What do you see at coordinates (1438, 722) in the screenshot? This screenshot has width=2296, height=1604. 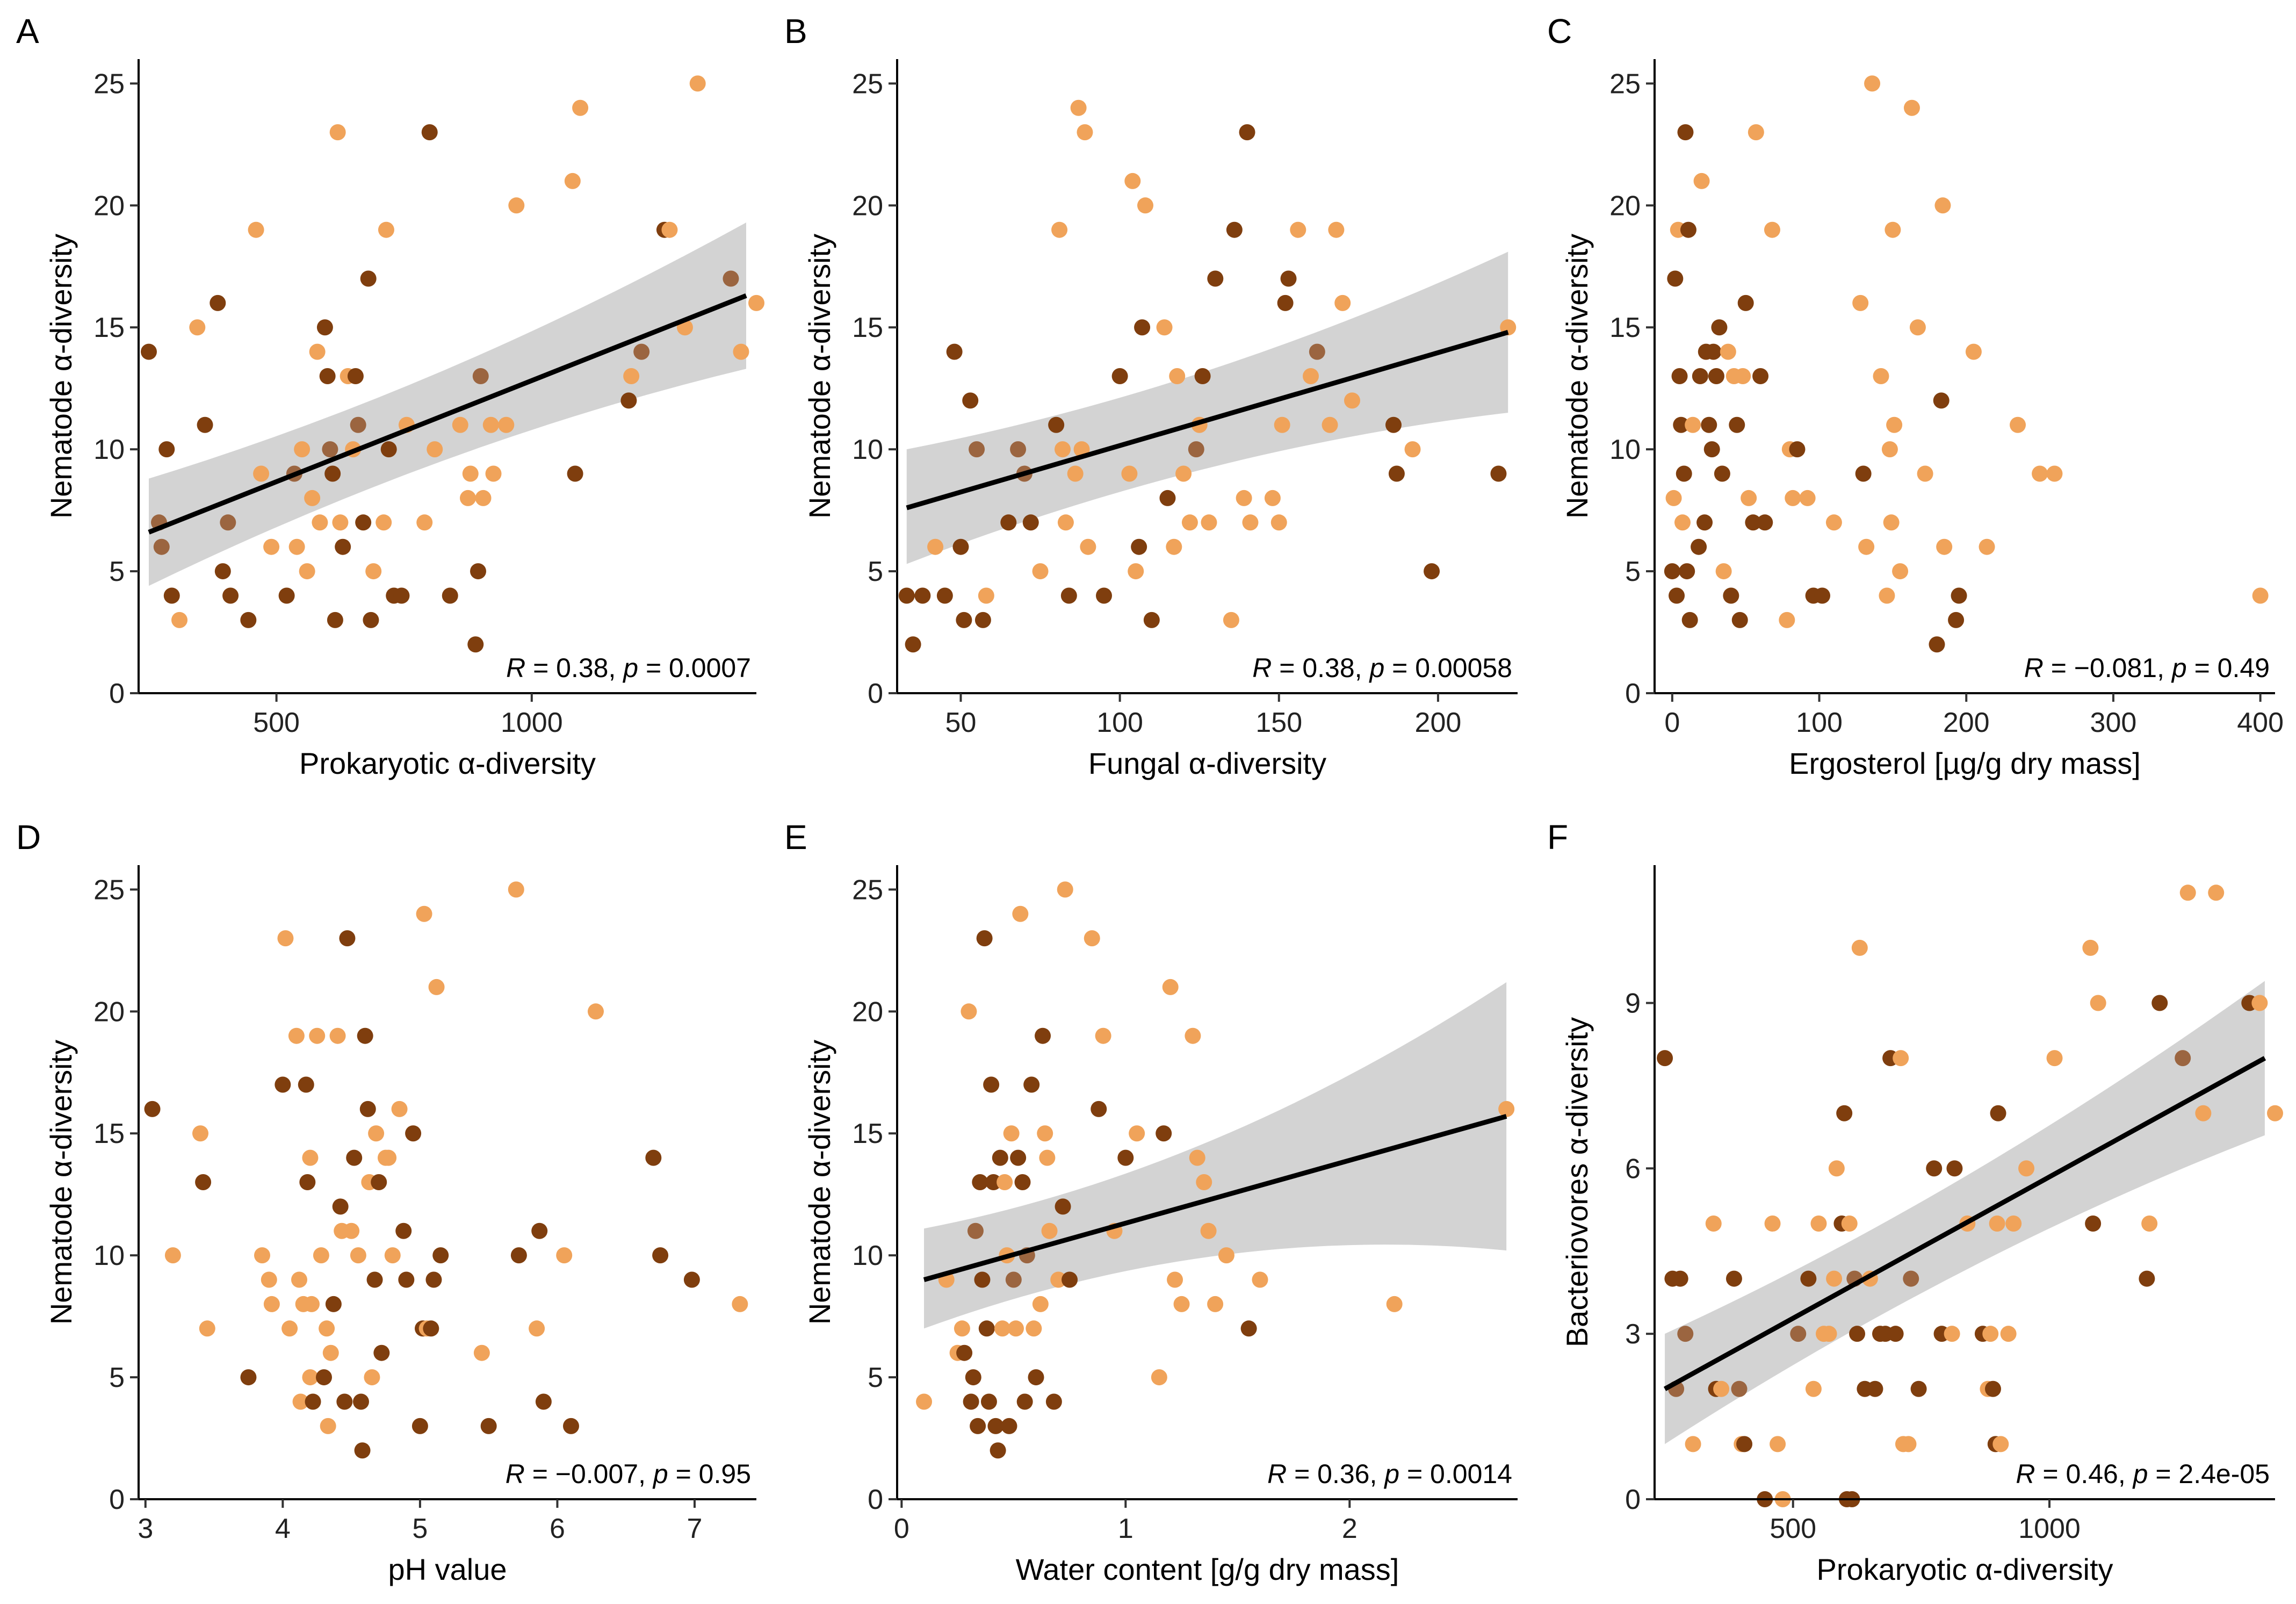 I see `x-tick-label: 200` at bounding box center [1438, 722].